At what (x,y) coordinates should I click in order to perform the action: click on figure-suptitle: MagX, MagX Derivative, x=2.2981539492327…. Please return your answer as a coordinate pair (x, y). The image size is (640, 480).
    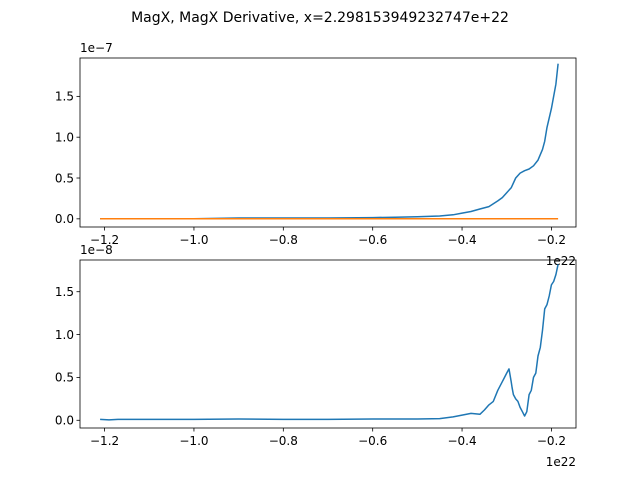
    Looking at the image, I should click on (320, 18).